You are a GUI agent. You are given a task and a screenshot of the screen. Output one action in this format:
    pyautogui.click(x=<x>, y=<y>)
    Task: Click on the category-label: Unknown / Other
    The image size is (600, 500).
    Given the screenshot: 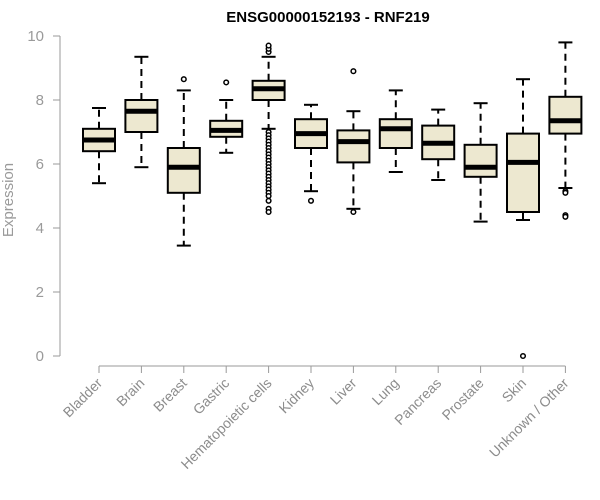 What is the action you would take?
    pyautogui.click(x=529, y=418)
    